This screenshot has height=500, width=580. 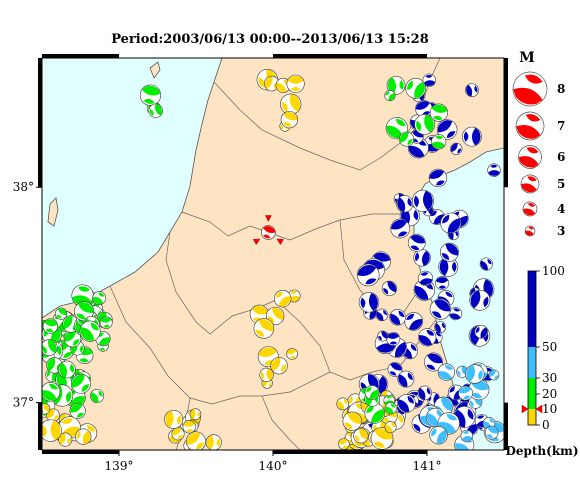 What do you see at coordinates (561, 126) in the screenshot?
I see `magnitude-legend-label: 7` at bounding box center [561, 126].